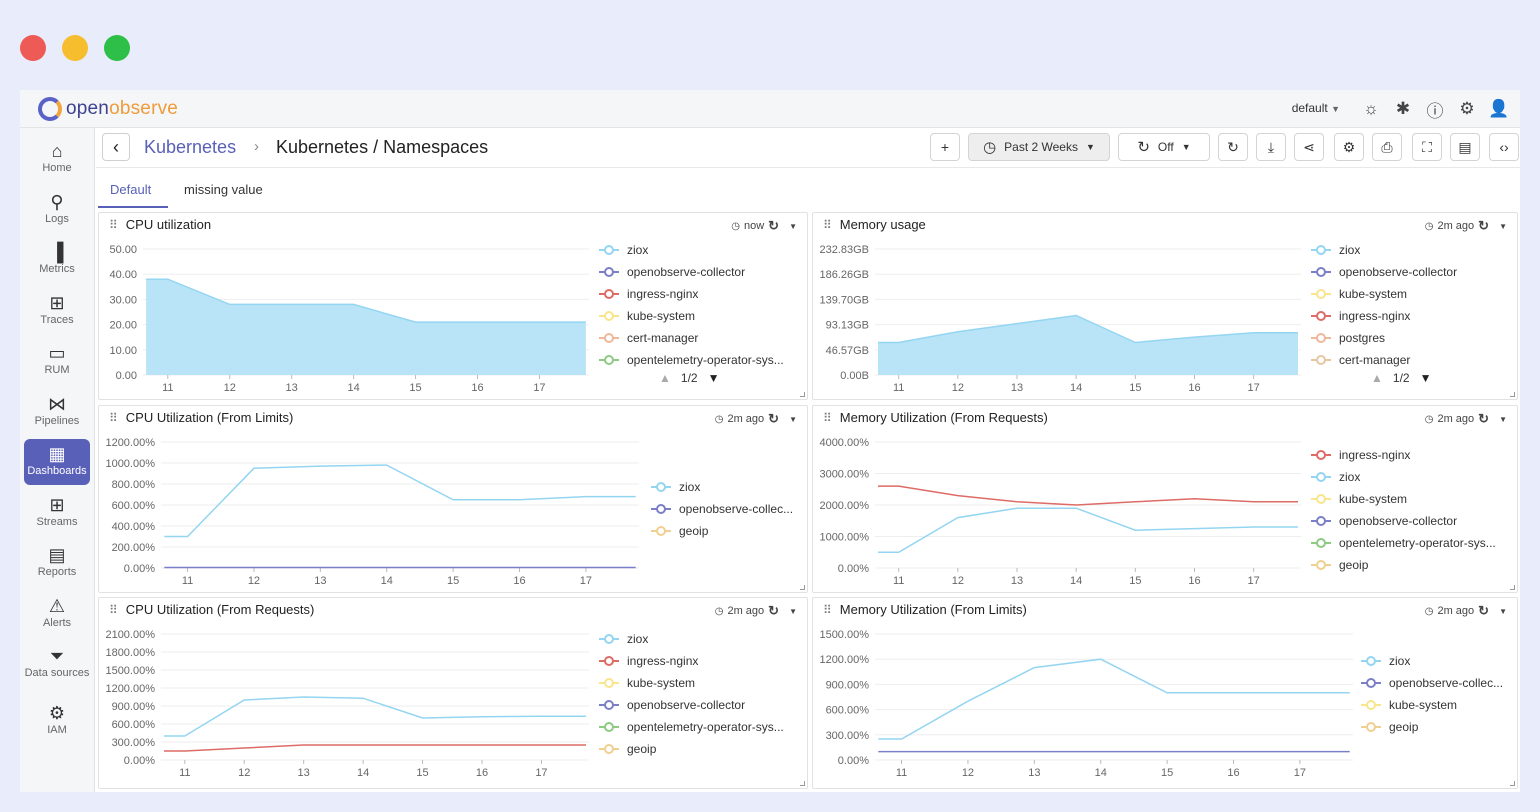  I want to click on user-icon: 👤, so click(1499, 108).